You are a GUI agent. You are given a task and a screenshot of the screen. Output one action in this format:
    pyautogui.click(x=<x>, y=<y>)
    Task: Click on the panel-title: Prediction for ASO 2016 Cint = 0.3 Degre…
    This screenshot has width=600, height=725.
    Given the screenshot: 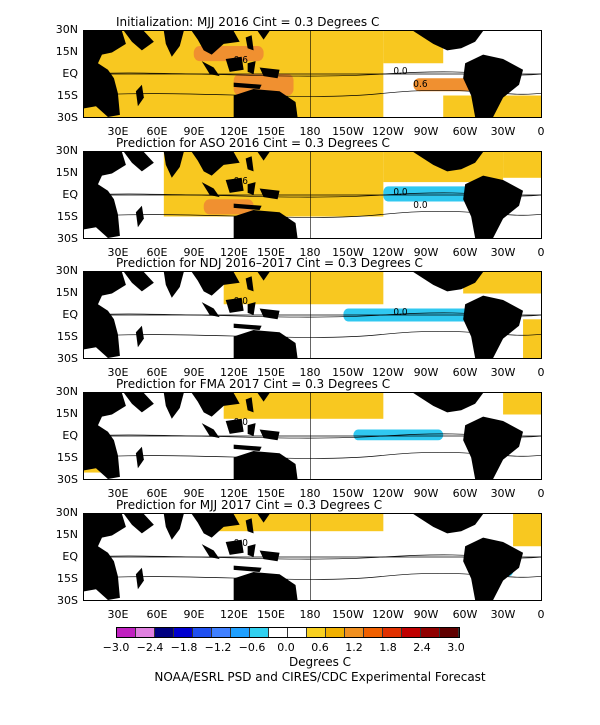 What is the action you would take?
    pyautogui.click(x=253, y=143)
    